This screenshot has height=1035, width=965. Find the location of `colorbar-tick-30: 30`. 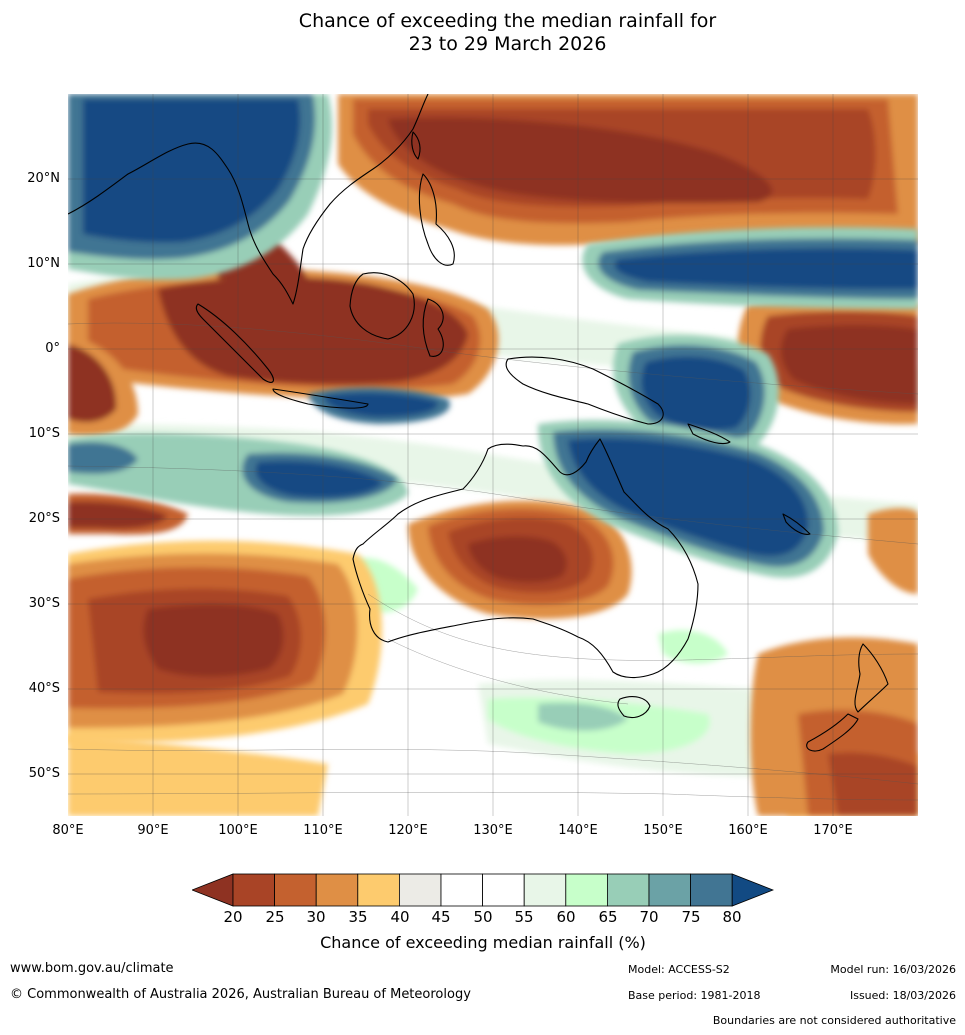

colorbar-tick-30: 30 is located at coordinates (316, 917).